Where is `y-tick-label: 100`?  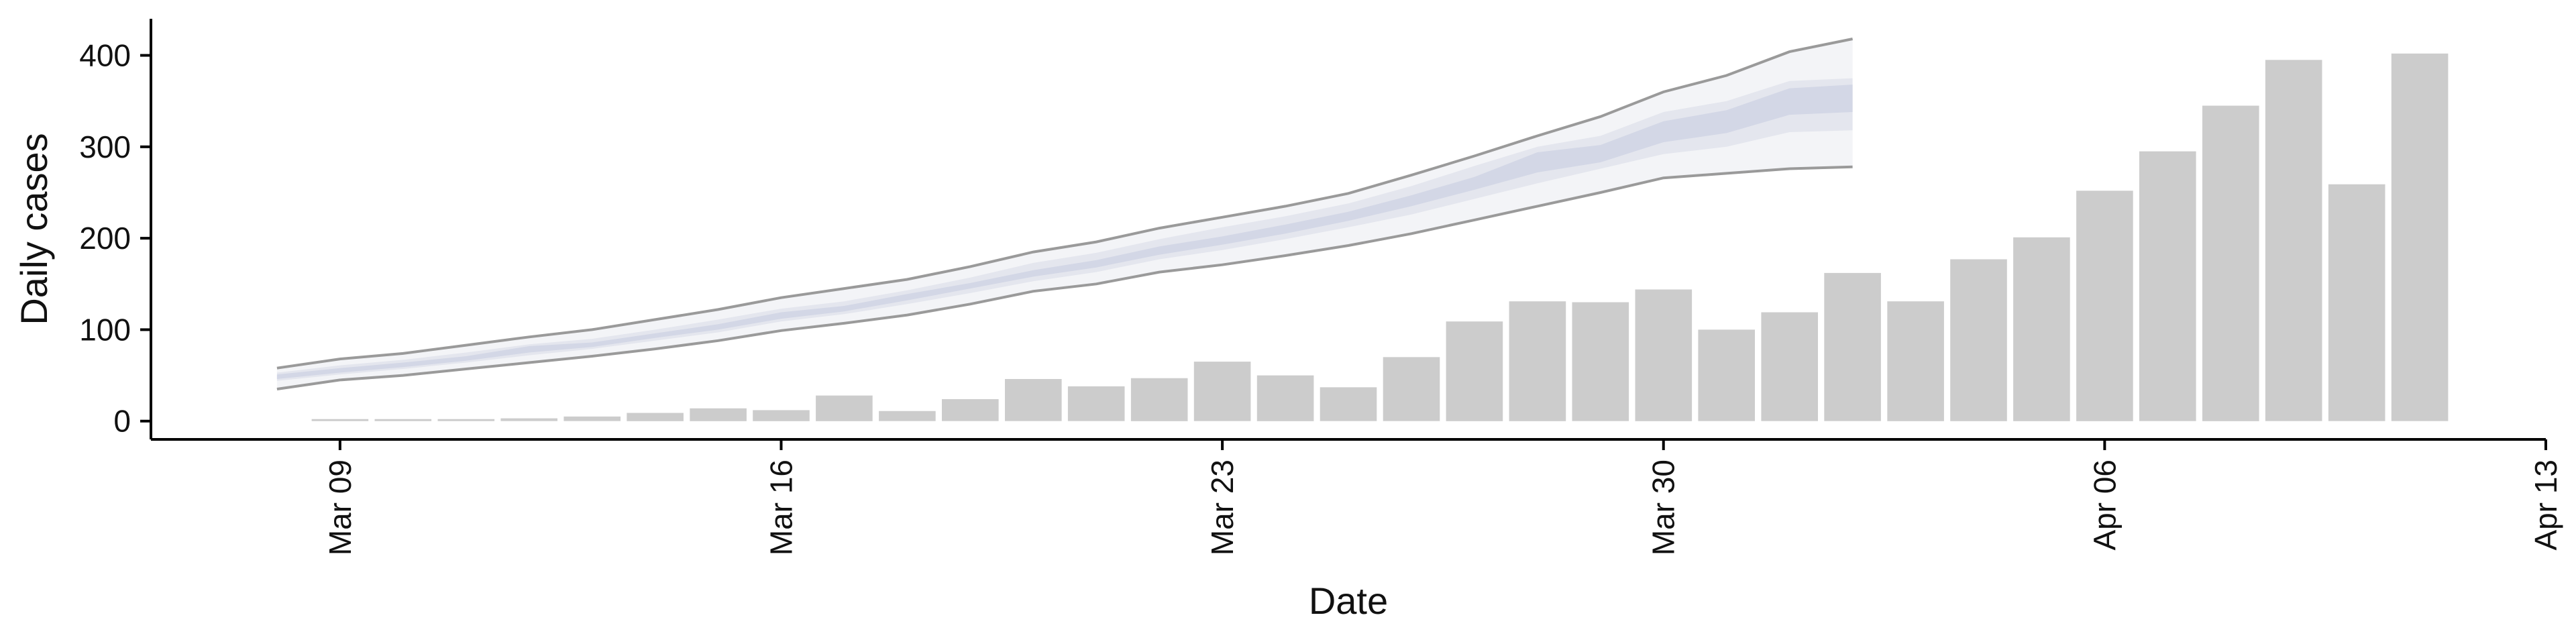
y-tick-label: 100 is located at coordinates (105, 329).